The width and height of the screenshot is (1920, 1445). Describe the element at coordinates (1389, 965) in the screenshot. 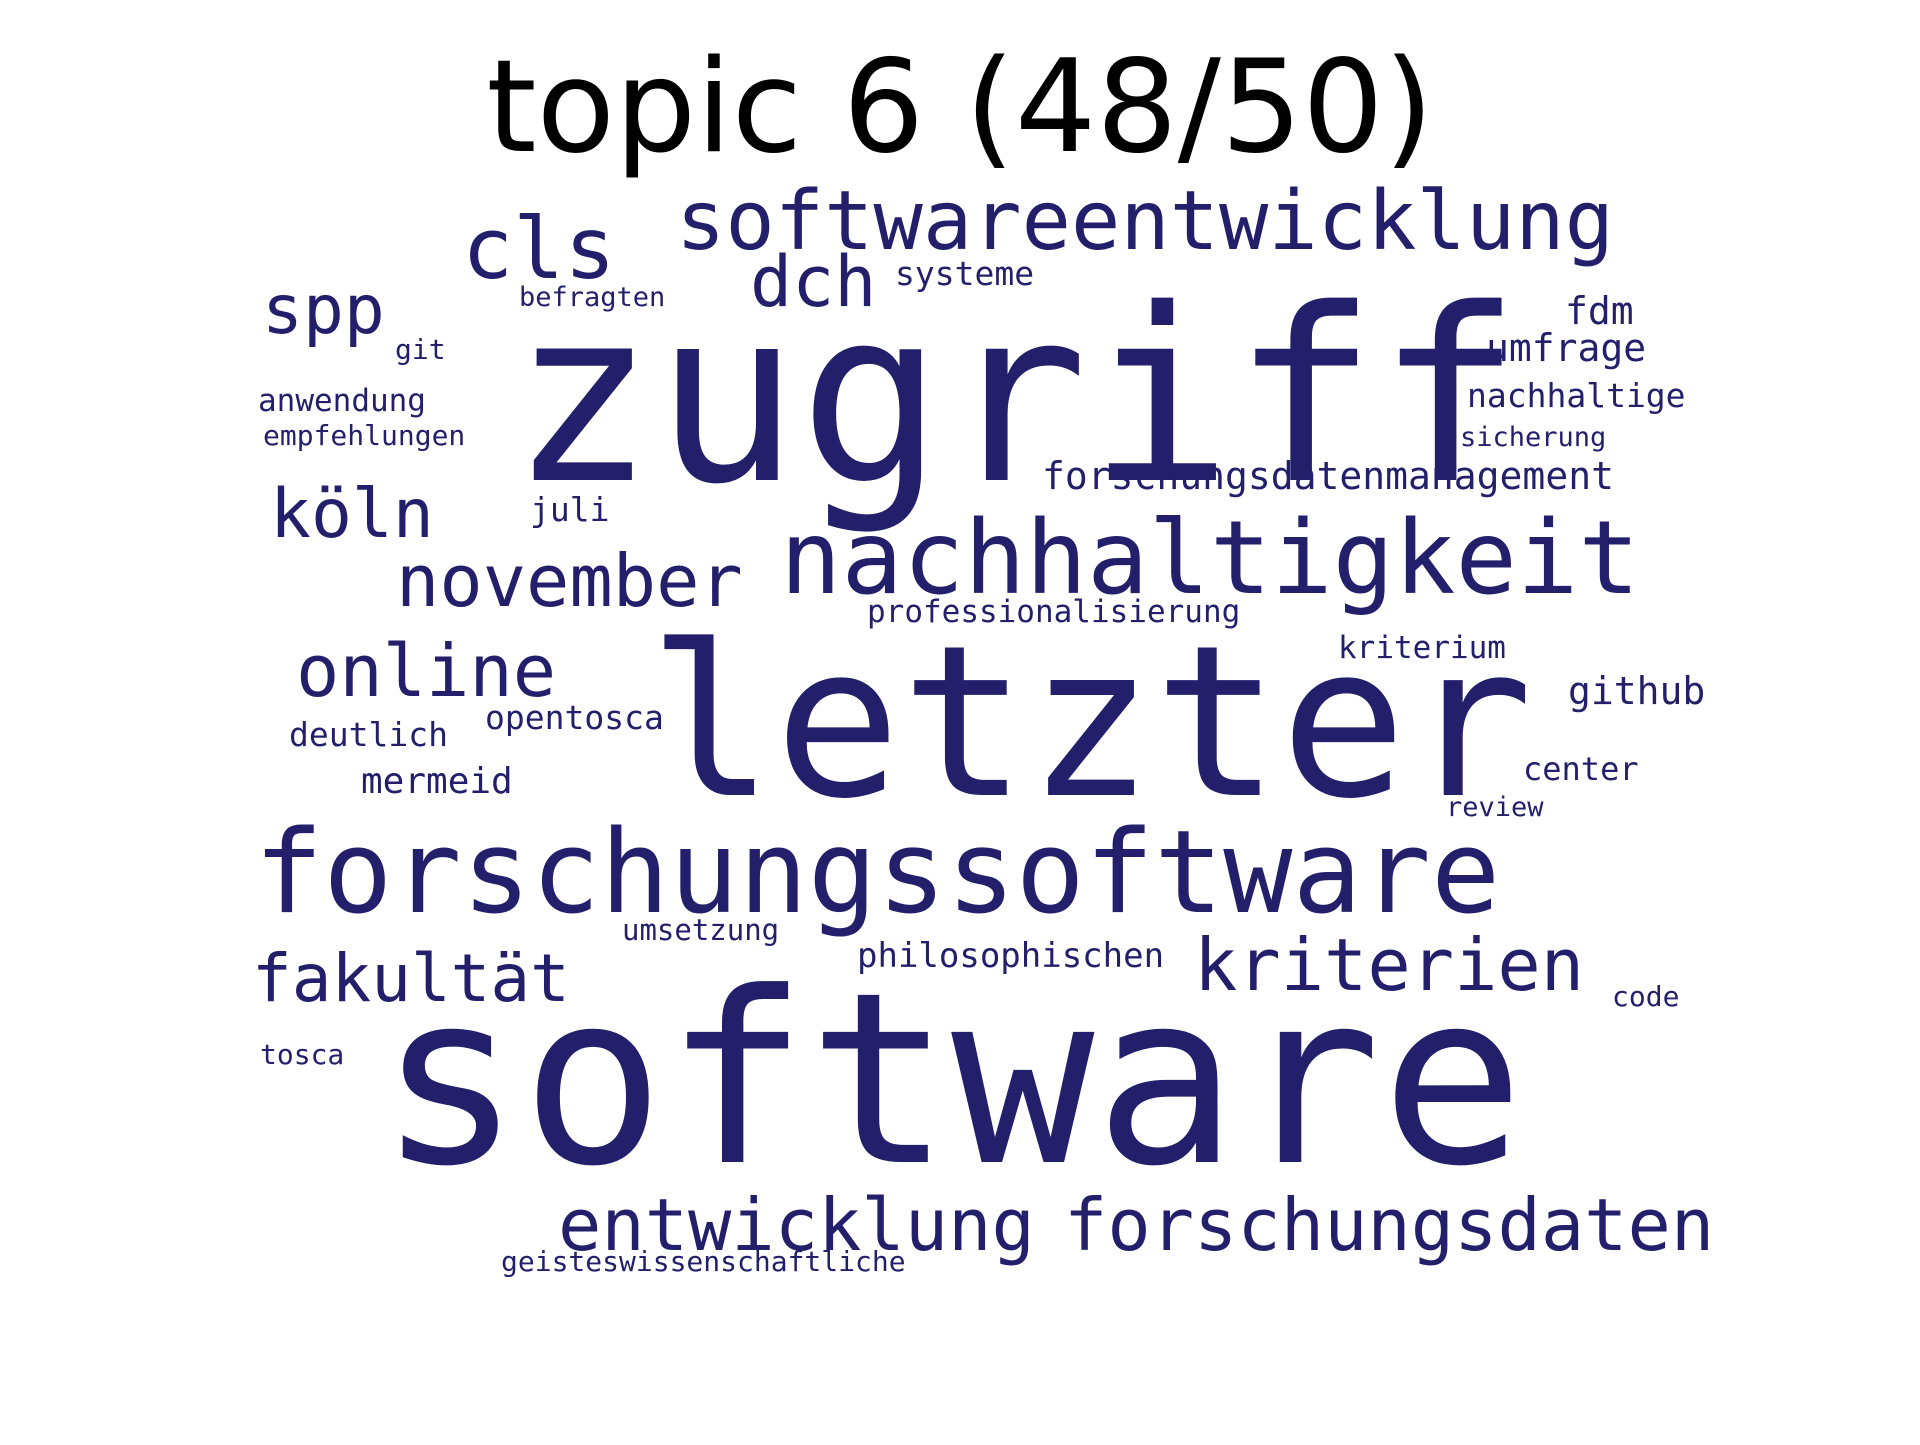

I see `cloud-word: kriterien` at that location.